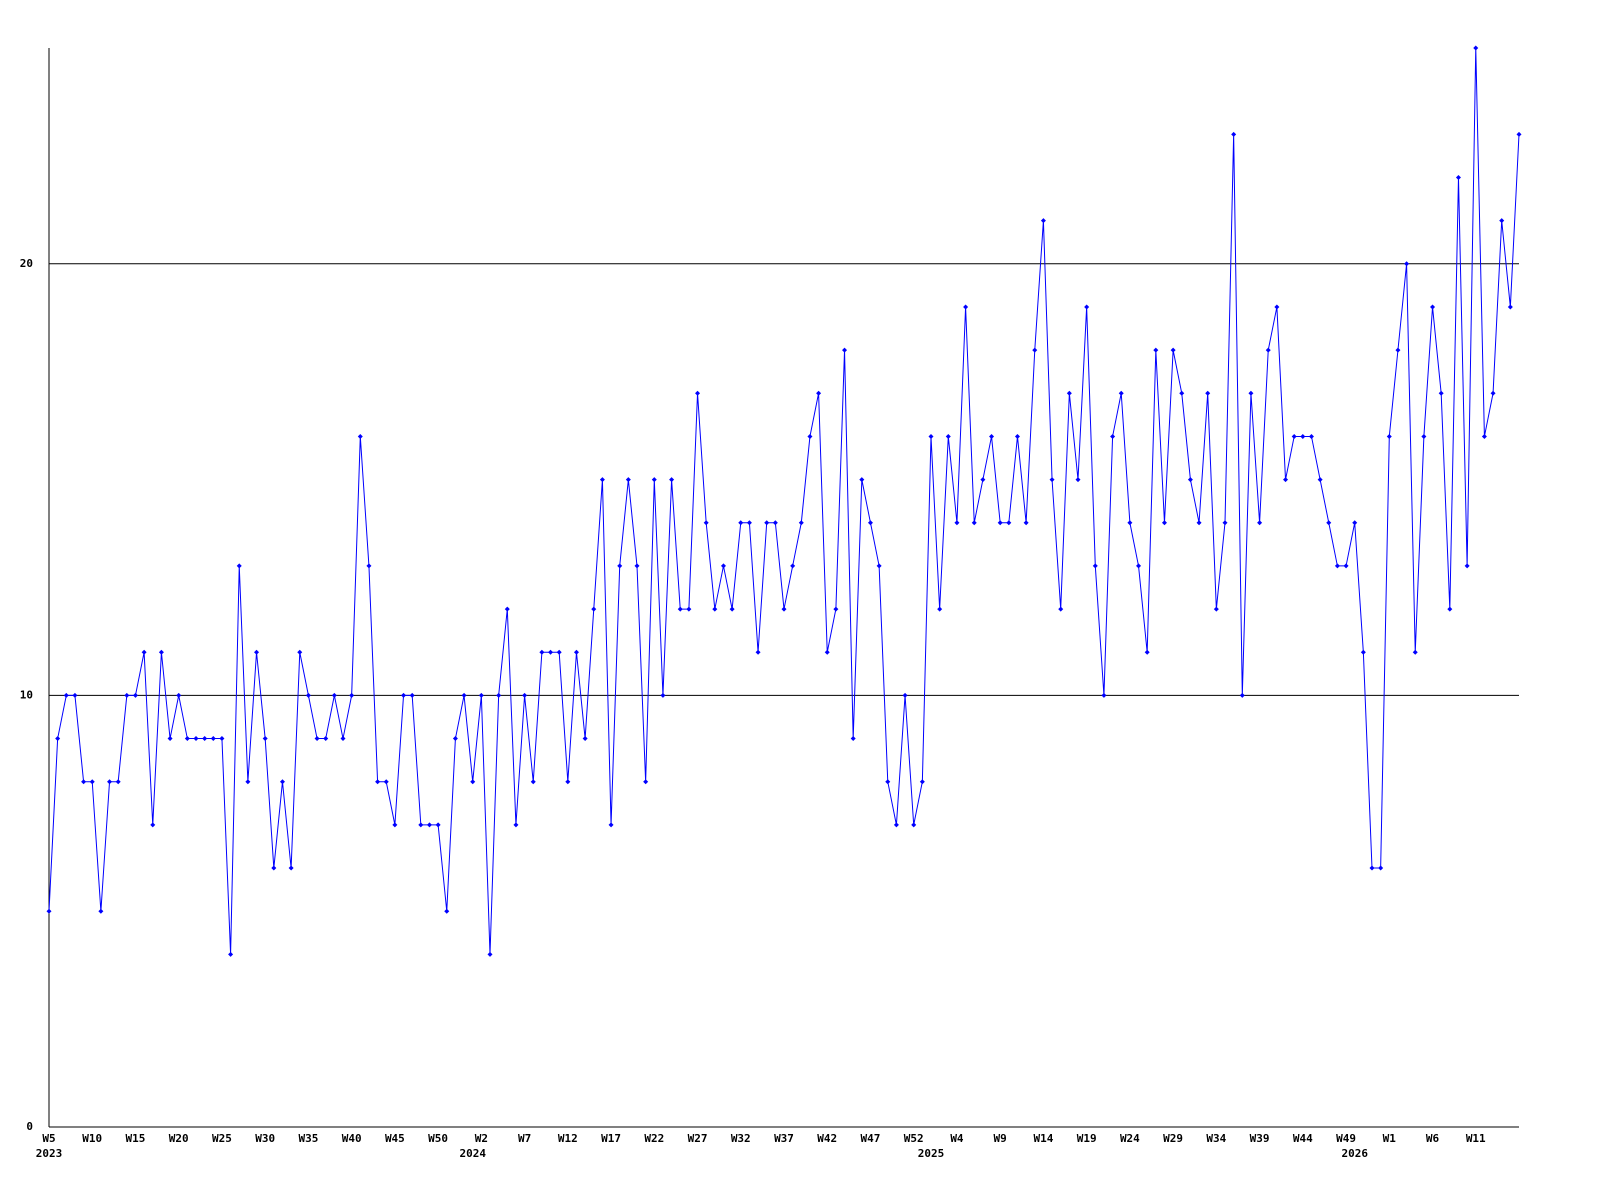 The image size is (1600, 1200). I want to click on x-tick-label: W7, so click(524, 1138).